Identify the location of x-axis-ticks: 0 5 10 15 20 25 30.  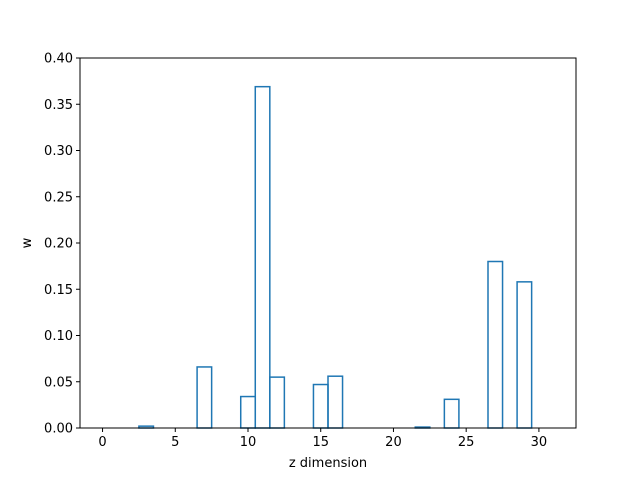
(322, 439).